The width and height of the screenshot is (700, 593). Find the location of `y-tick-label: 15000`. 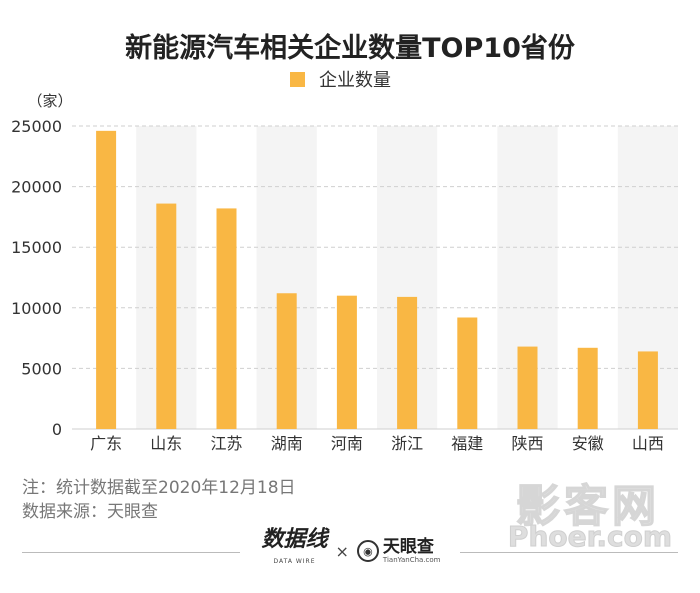

y-tick-label: 15000 is located at coordinates (36, 247).